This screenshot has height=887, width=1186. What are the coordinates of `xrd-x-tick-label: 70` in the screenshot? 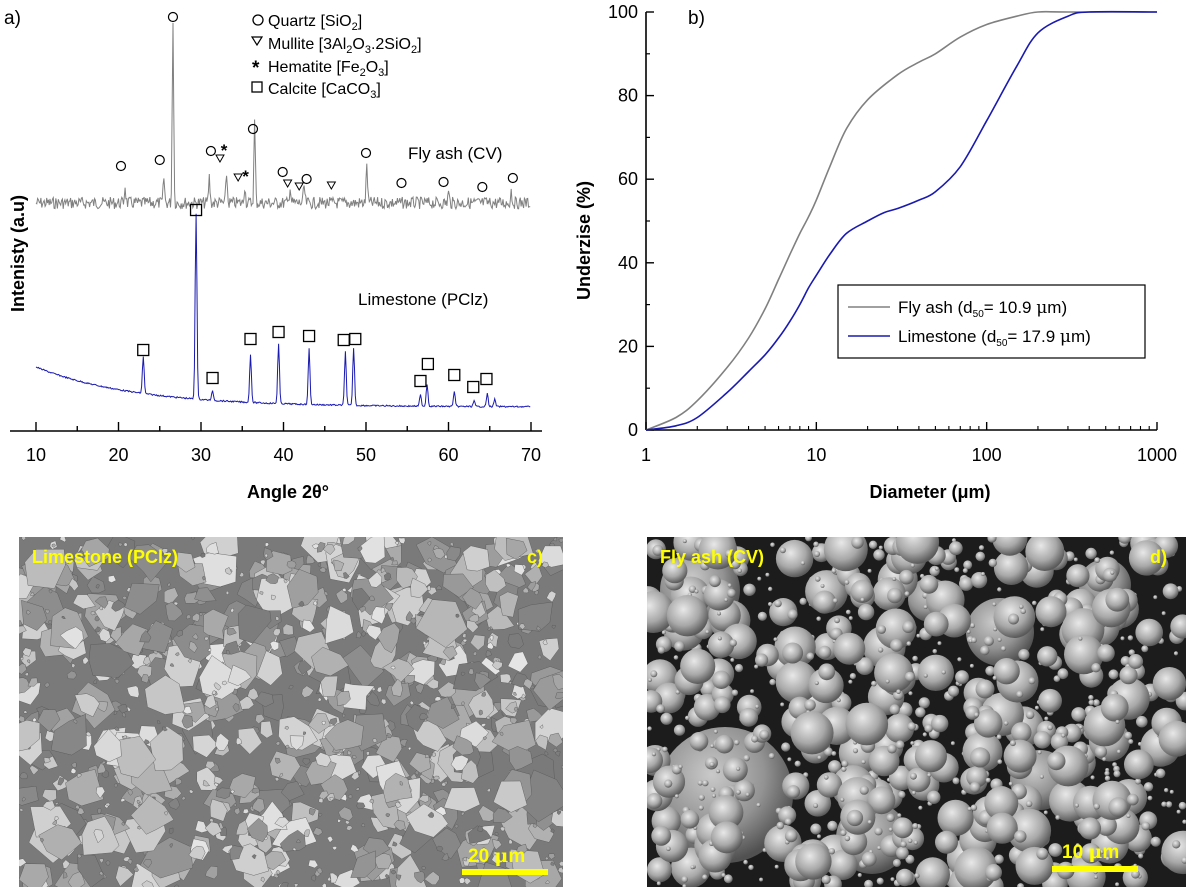 It's located at (531, 455).